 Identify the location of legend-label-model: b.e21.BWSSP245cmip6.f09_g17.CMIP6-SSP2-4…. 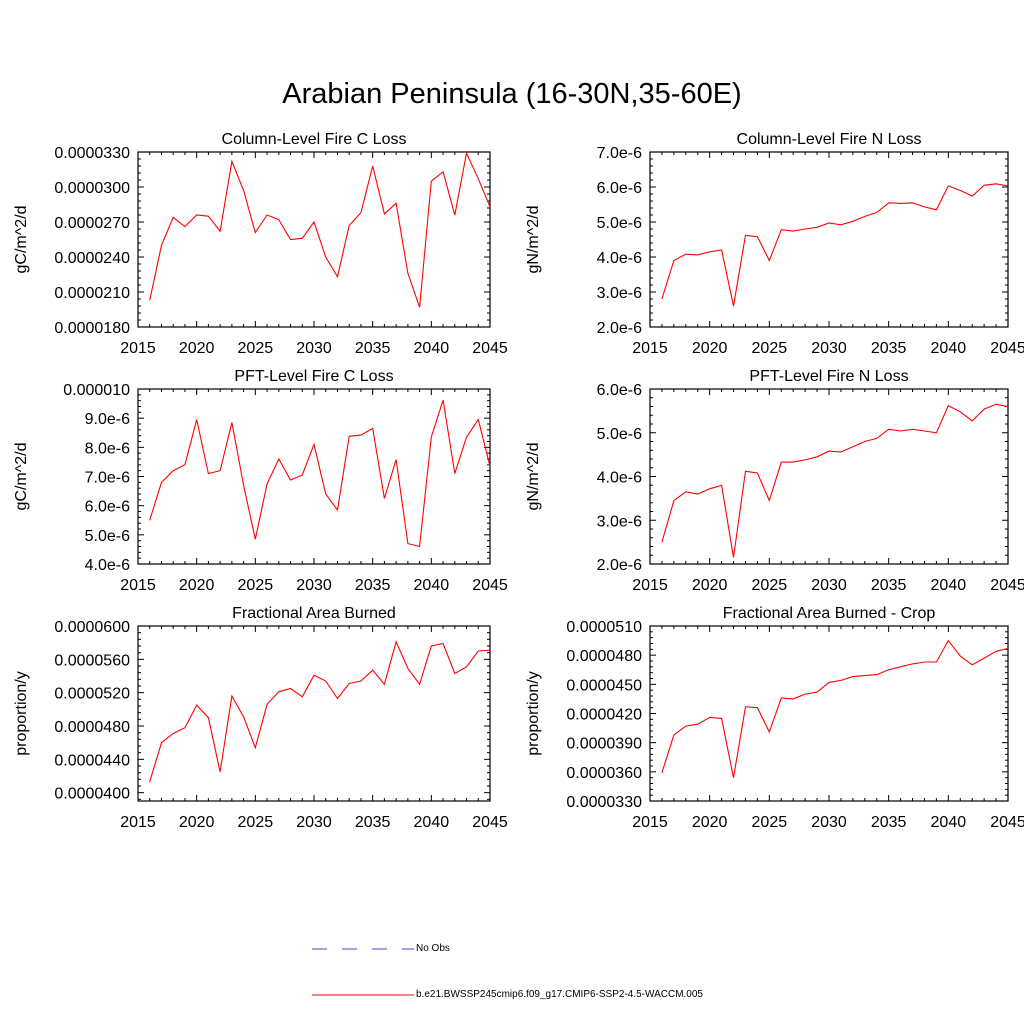
(559, 994).